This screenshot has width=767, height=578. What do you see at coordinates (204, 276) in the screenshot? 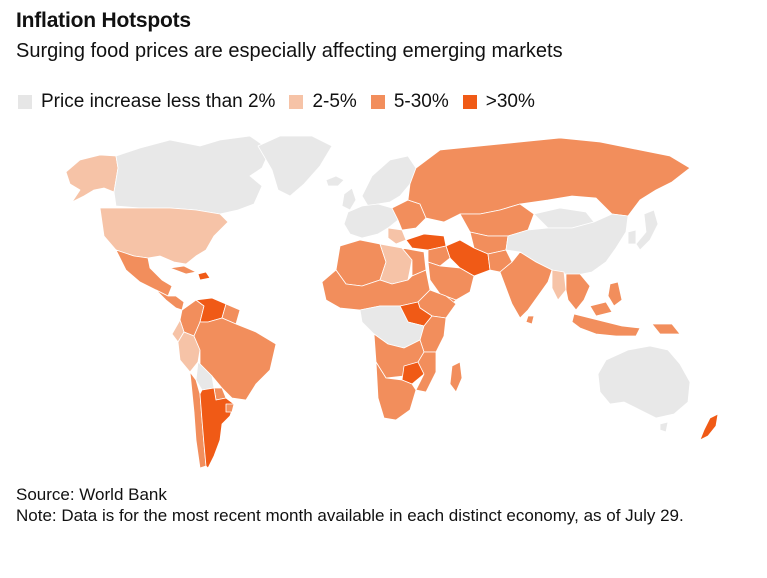
I see `region-hispaniola` at bounding box center [204, 276].